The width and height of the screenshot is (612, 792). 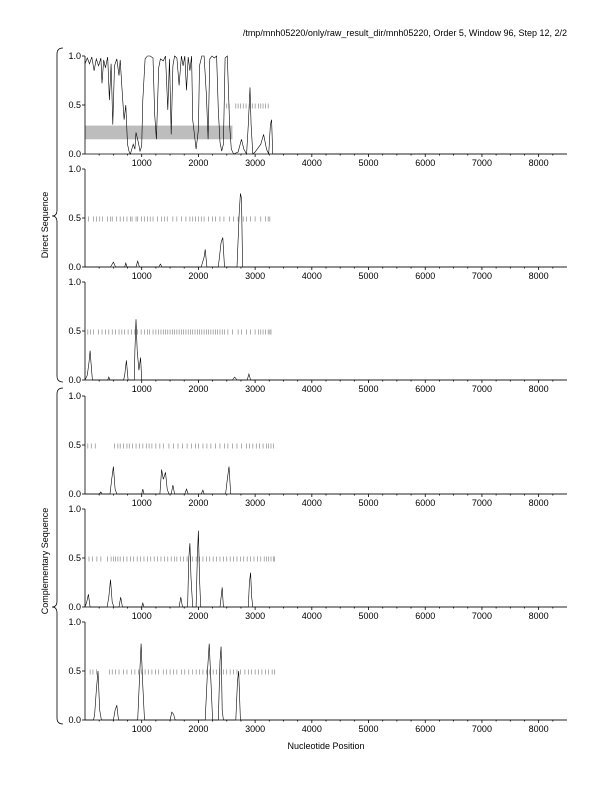 What do you see at coordinates (57, 556) in the screenshot?
I see `complementary-brace-icon` at bounding box center [57, 556].